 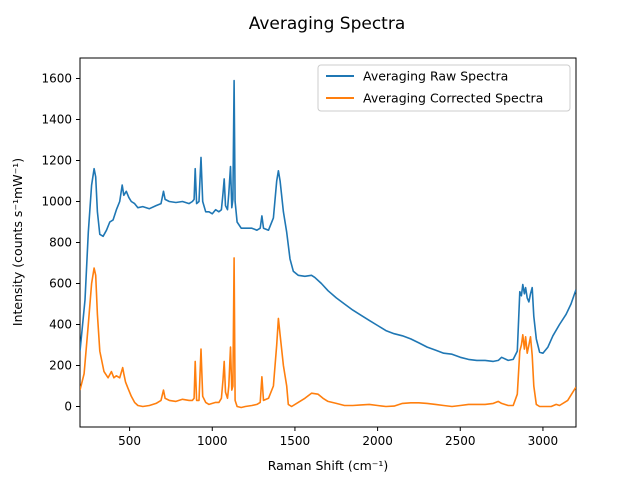 I want to click on y-tick-label: 1600, so click(x=56, y=79).